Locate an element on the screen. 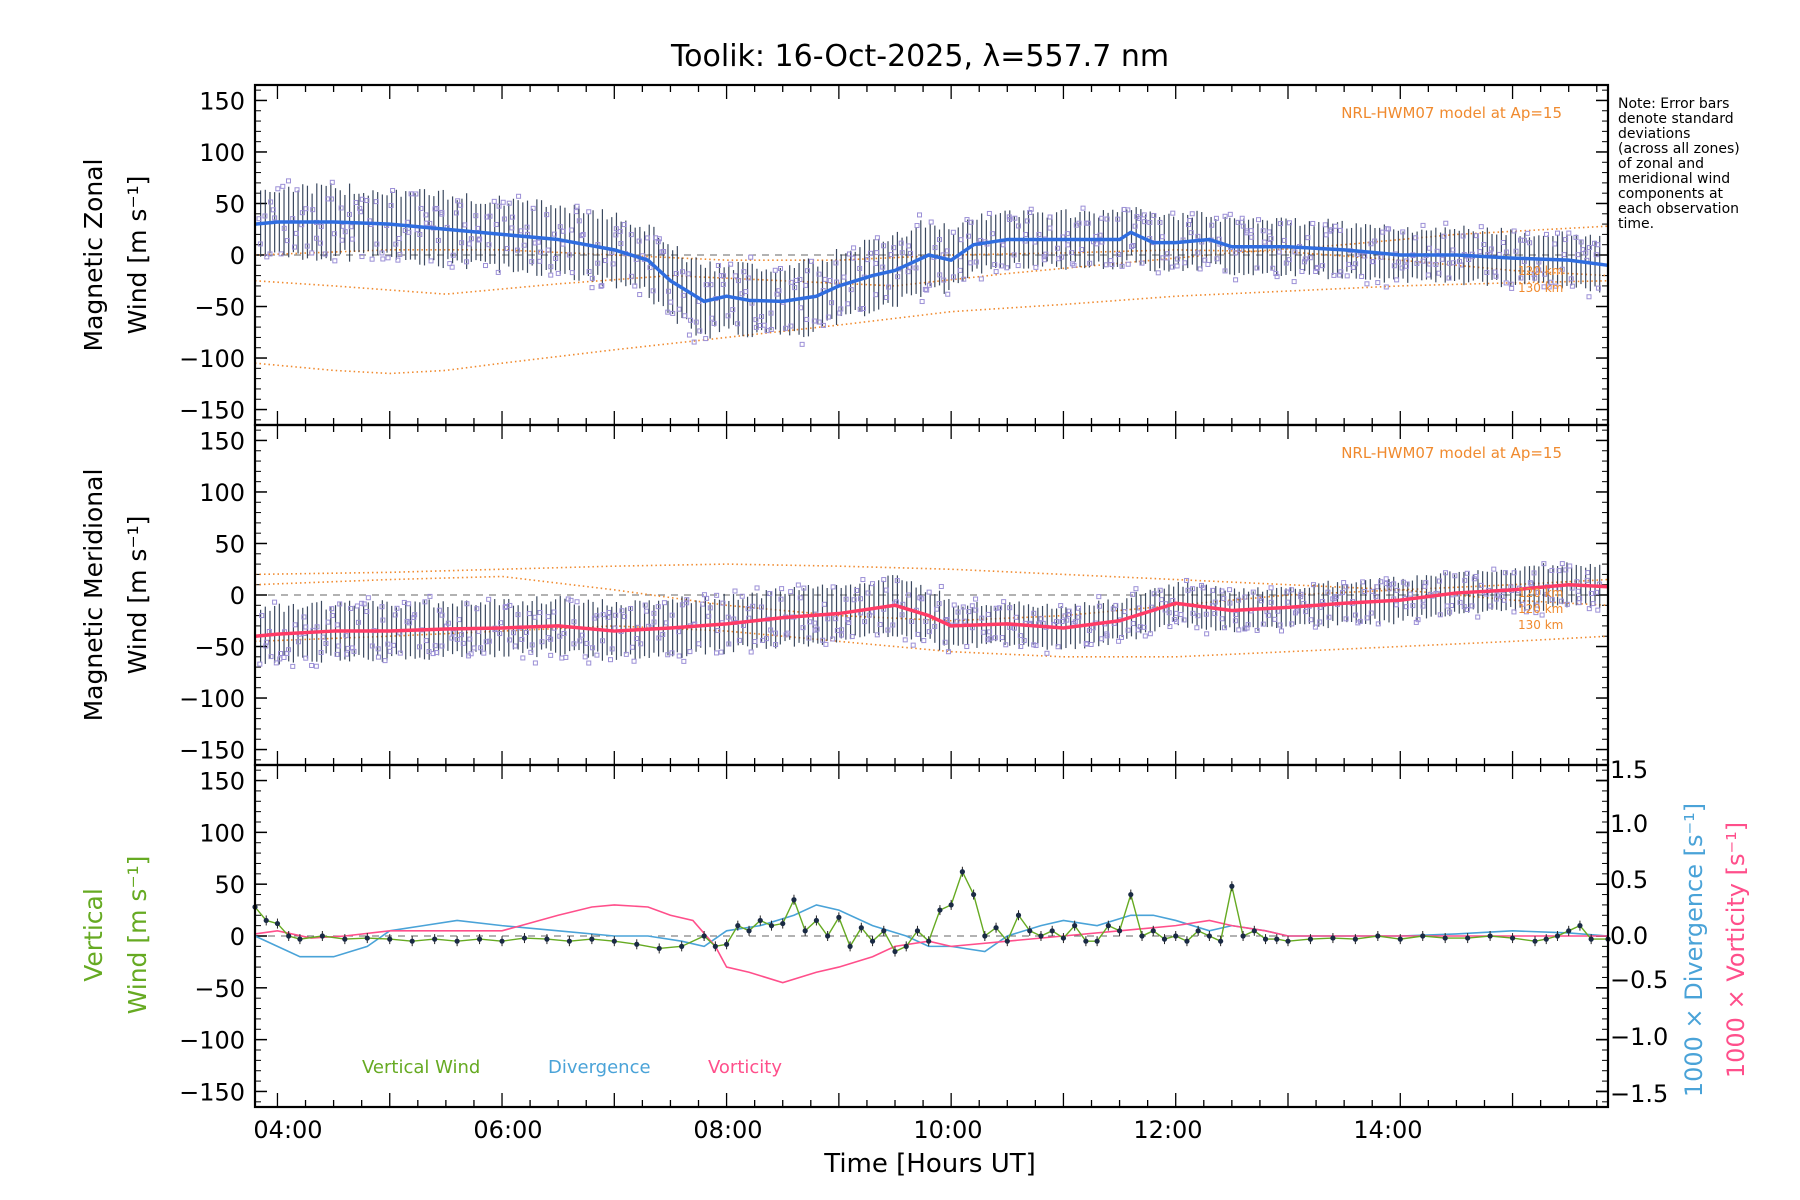 The image size is (1800, 1200). y2-tick-label: 1.5 is located at coordinates (1629, 770).